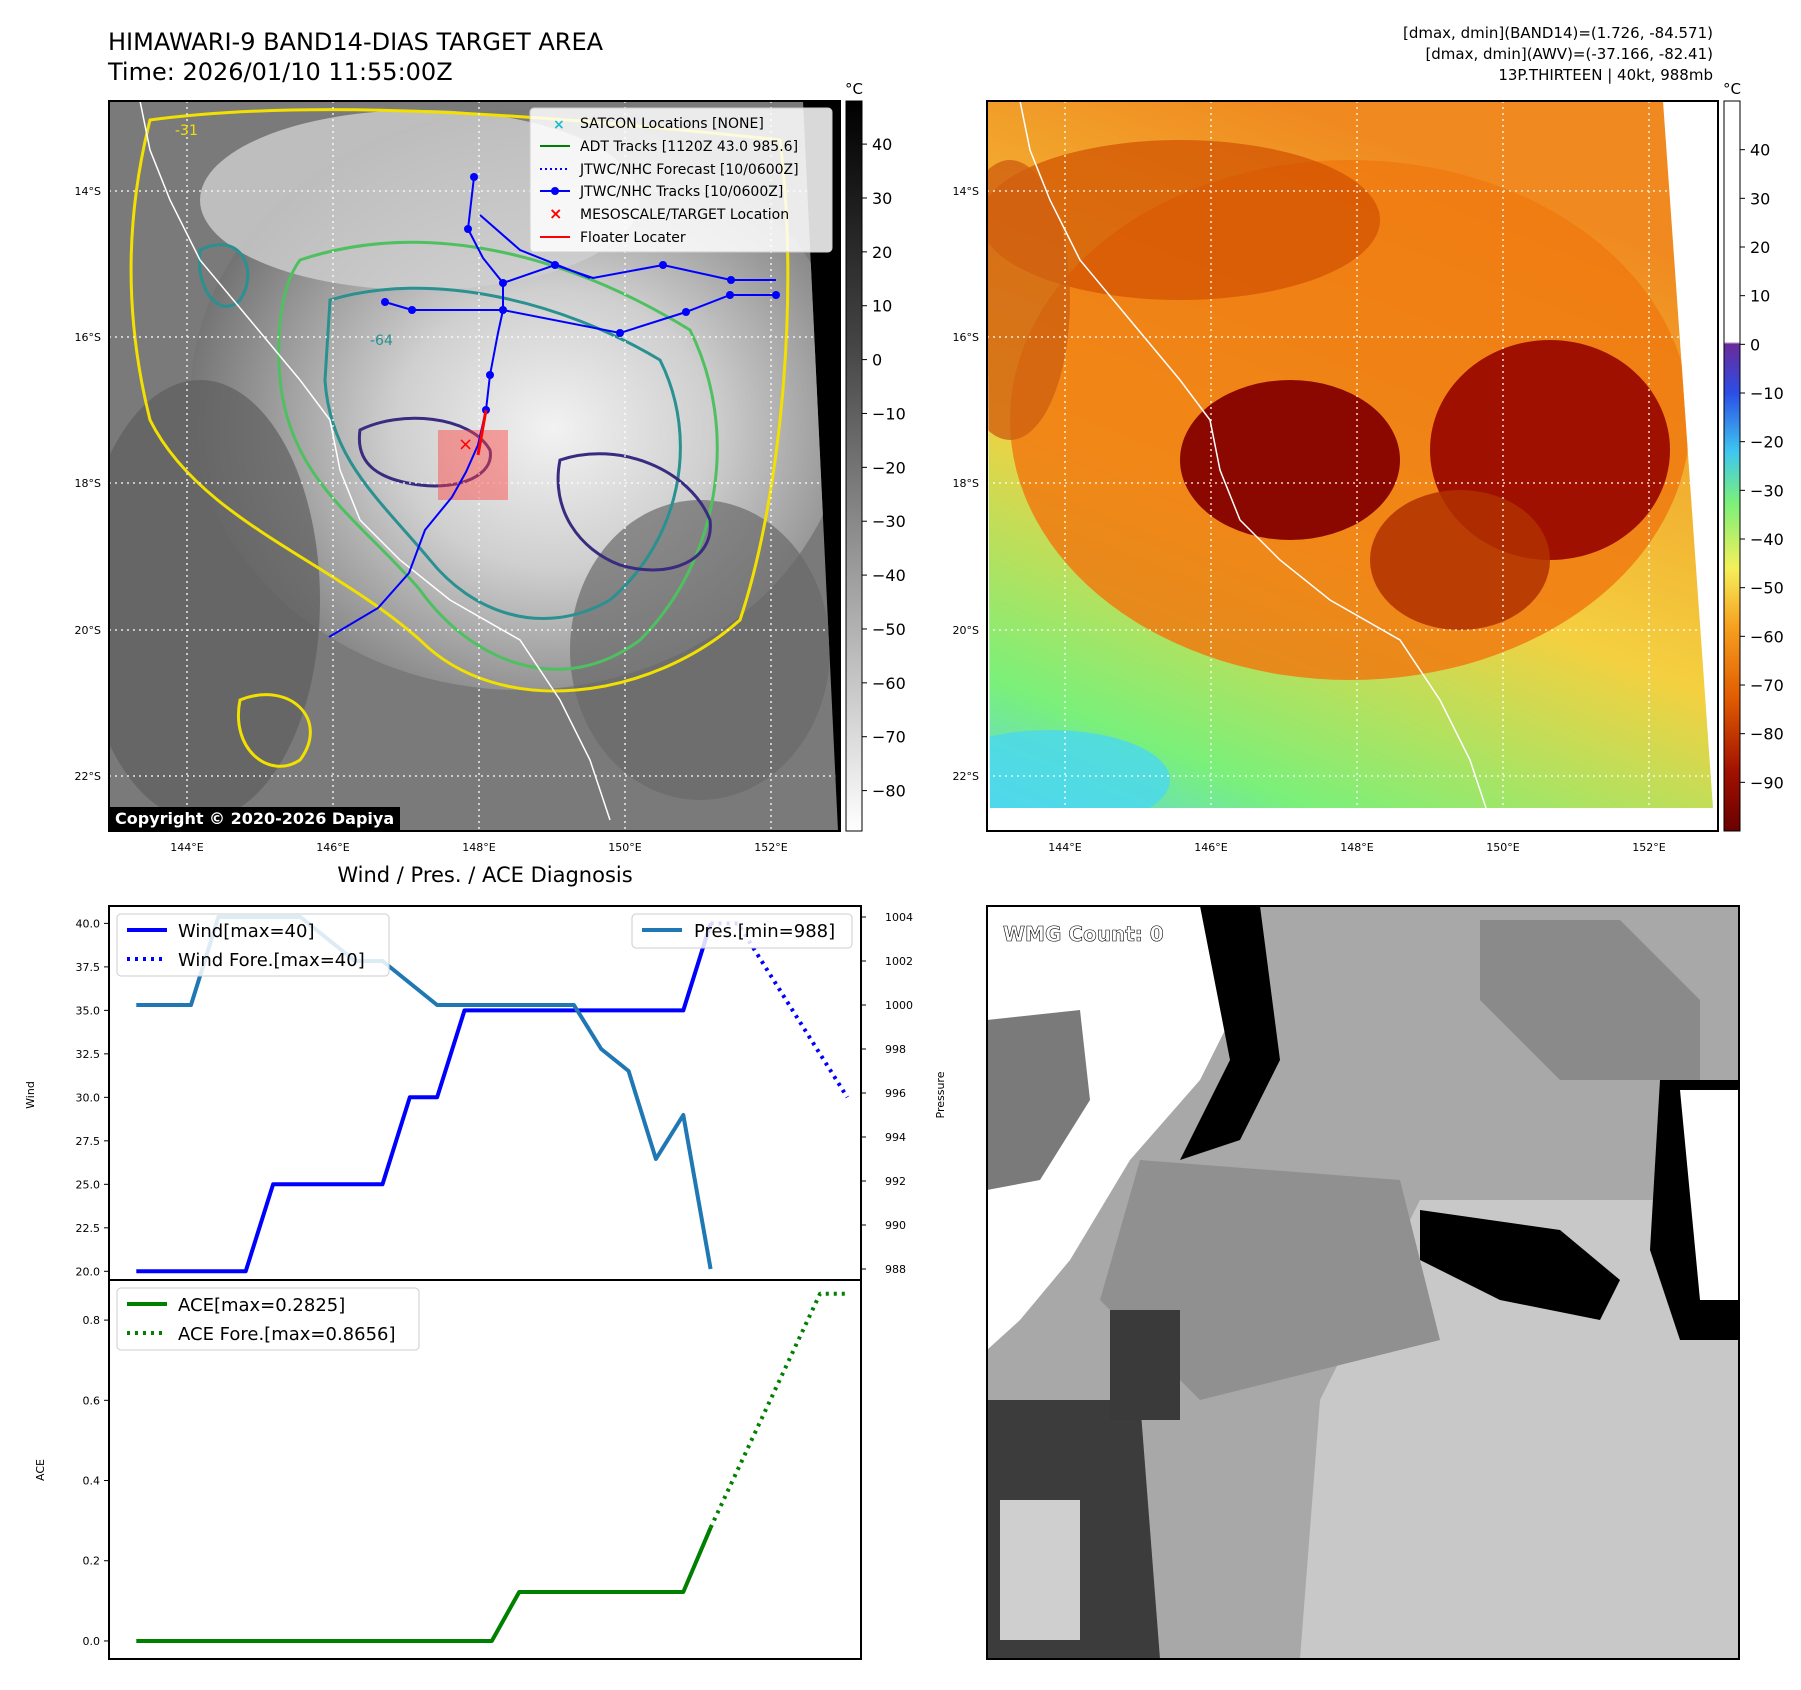 The height and width of the screenshot is (1690, 1801). I want to click on svg-text: Wind[max=40], so click(246, 931).